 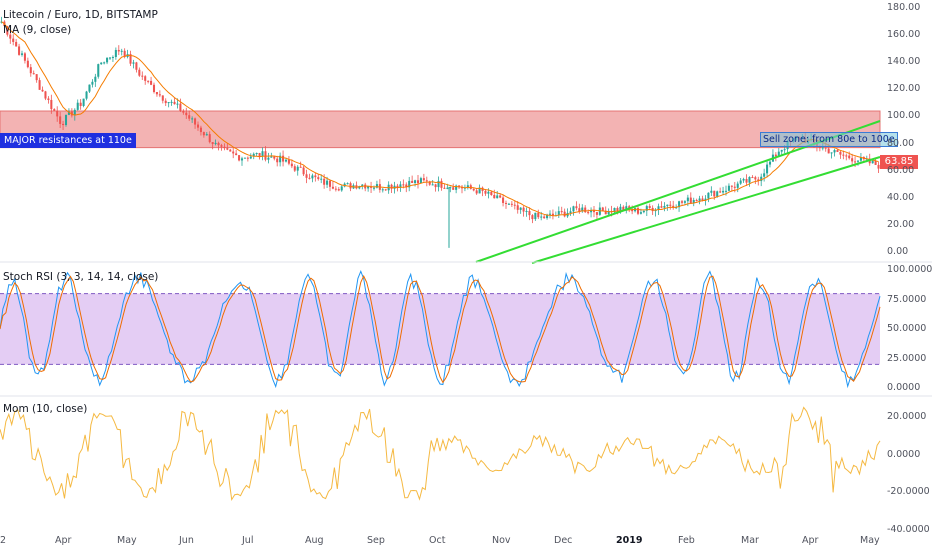 What do you see at coordinates (248, 540) in the screenshot?
I see `x-axis-tick: Jul` at bounding box center [248, 540].